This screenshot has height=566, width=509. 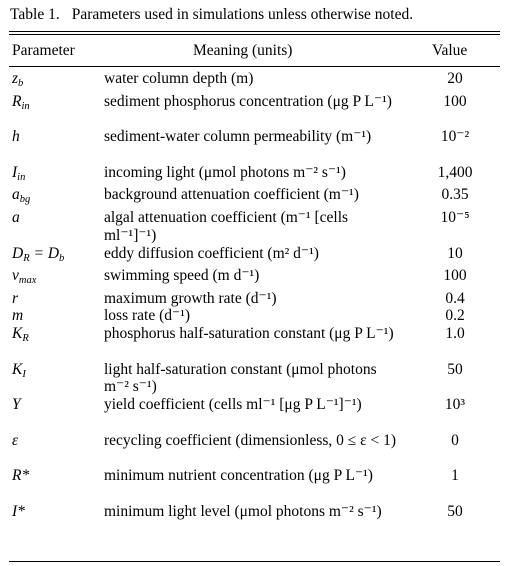 What do you see at coordinates (455, 172) in the screenshot?
I see `parameter-value: 1,400` at bounding box center [455, 172].